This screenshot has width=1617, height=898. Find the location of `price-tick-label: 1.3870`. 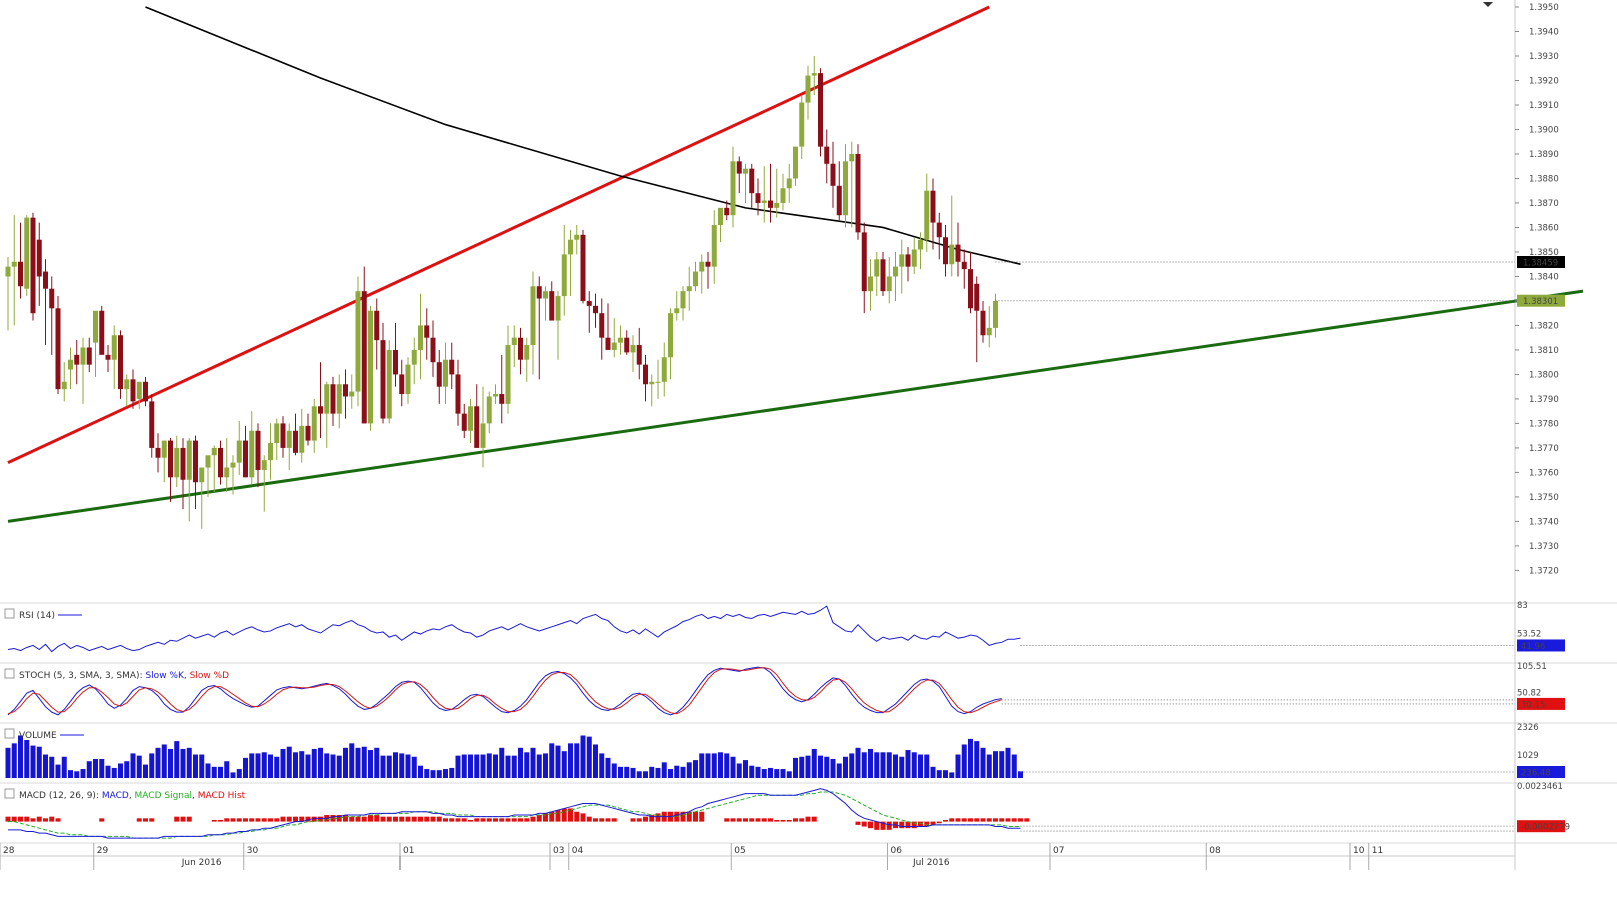

price-tick-label: 1.3870 is located at coordinates (1544, 204).